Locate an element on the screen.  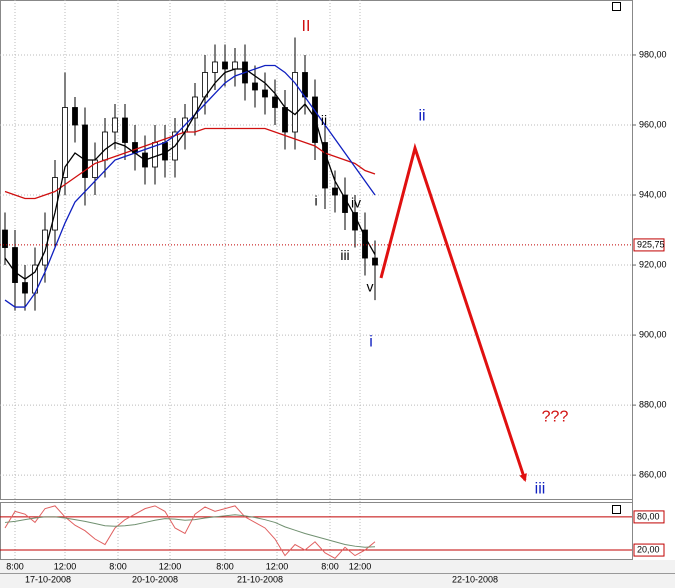
date-tick-label: 22-10-2008 is located at coordinates (475, 579).